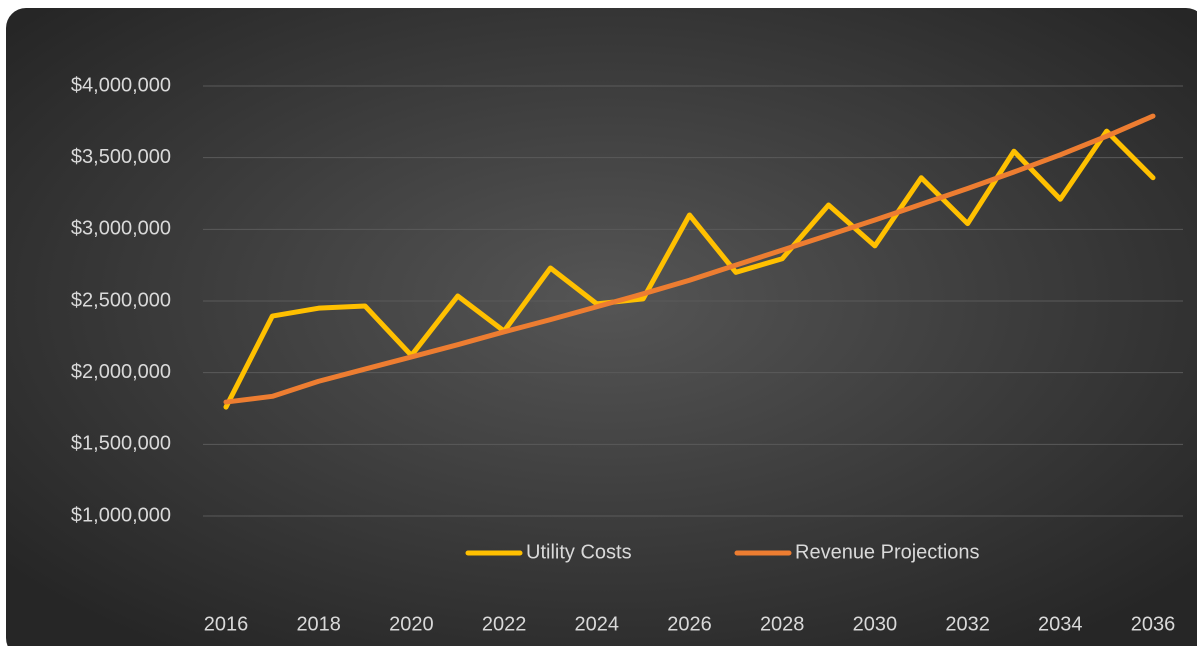  I want to click on x-tick-label: 2024, so click(597, 624).